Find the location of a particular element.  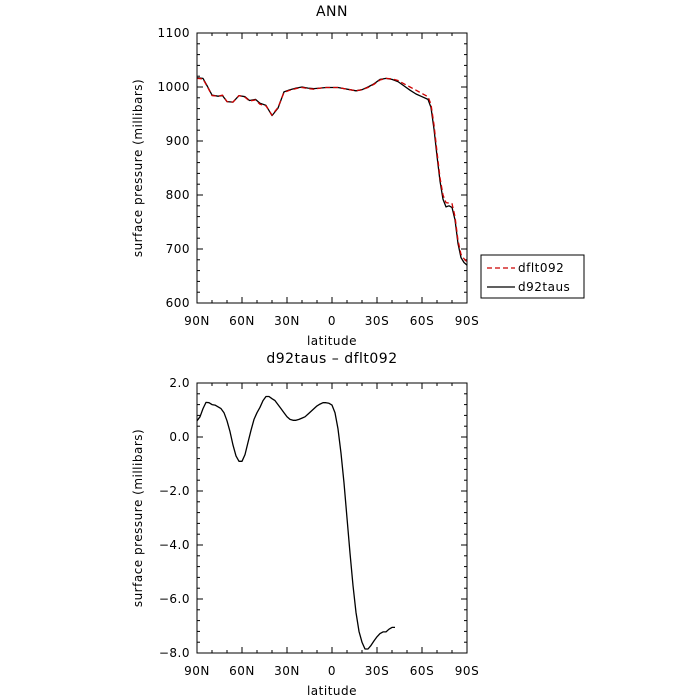

legend-box is located at coordinates (532, 276).